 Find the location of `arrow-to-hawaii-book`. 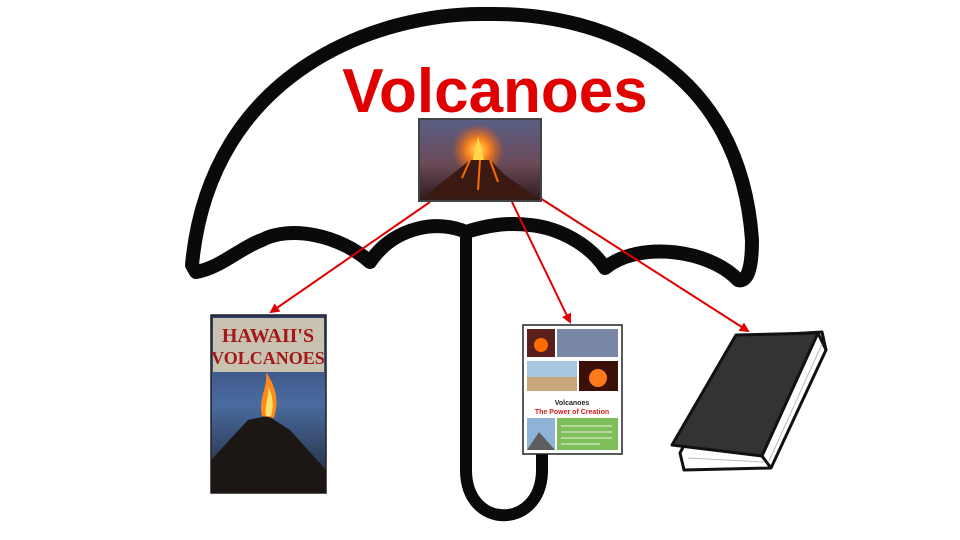

arrow-to-hawaii-book is located at coordinates (350, 257).